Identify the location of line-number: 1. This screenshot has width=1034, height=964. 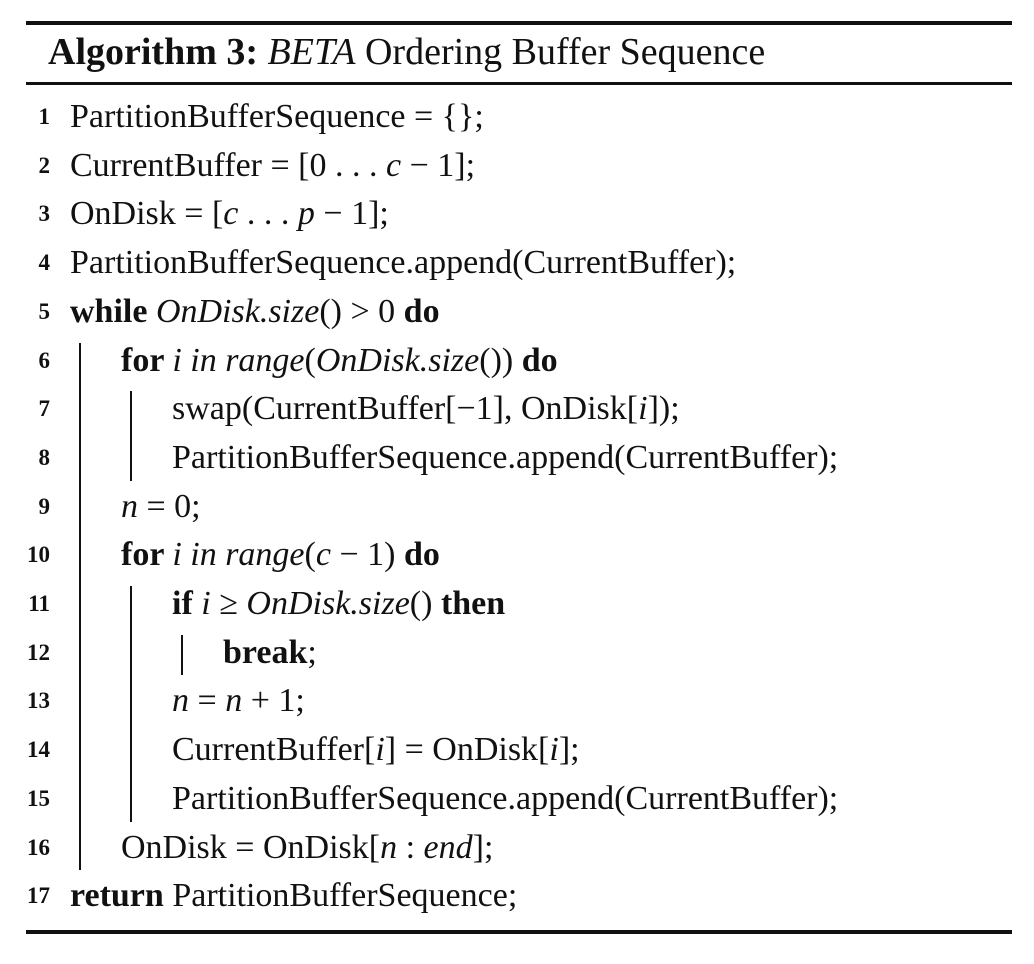
(44, 116).